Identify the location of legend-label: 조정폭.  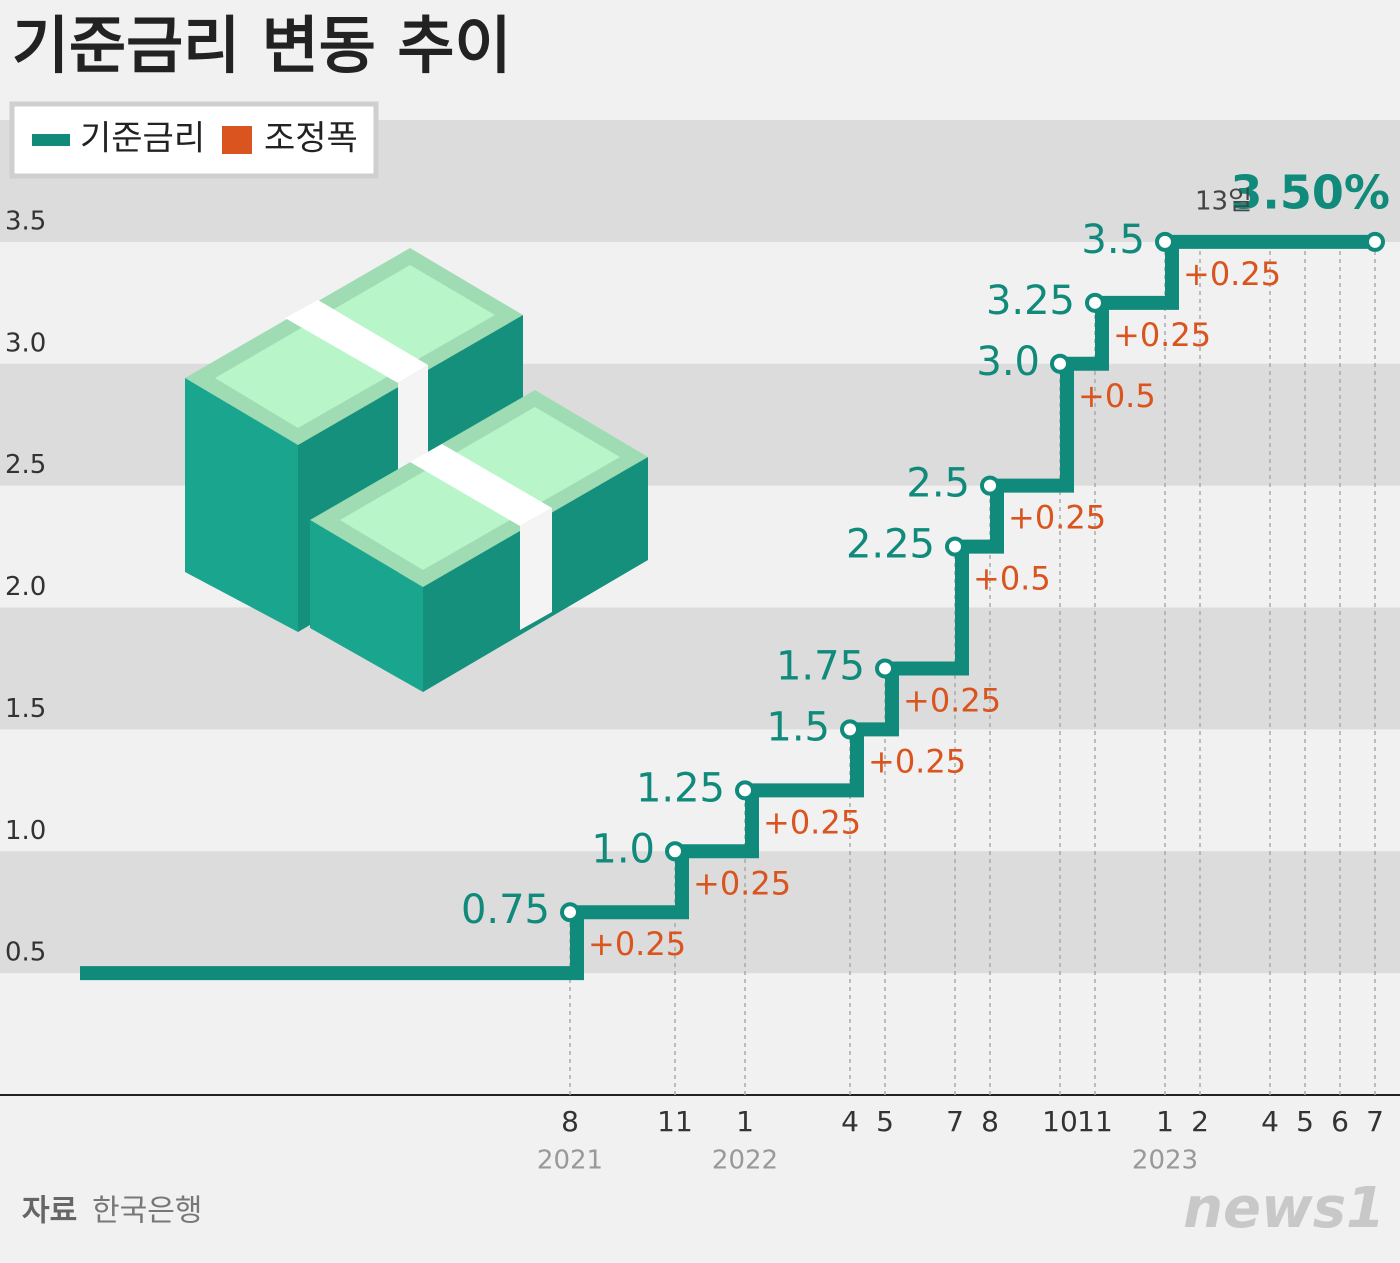
(311, 139).